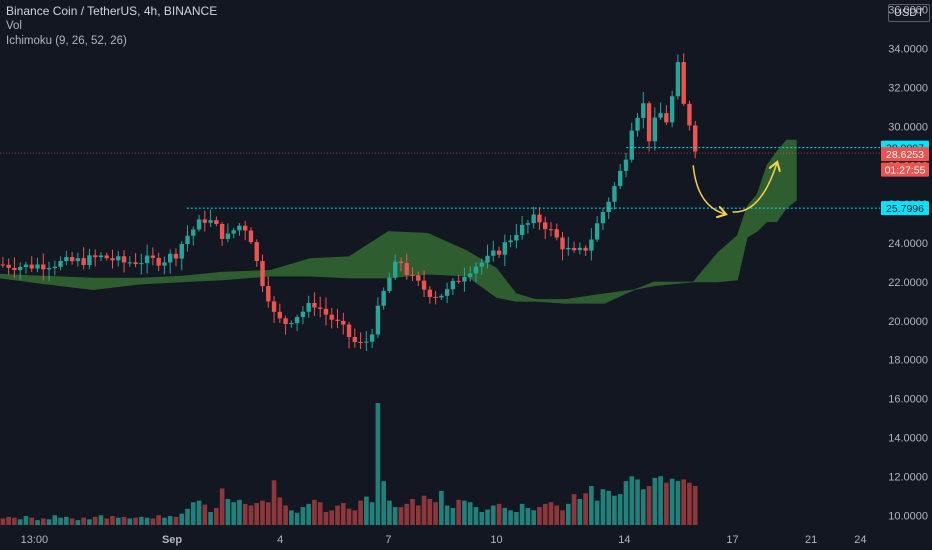 Image resolution: width=932 pixels, height=550 pixels. I want to click on y-axis-tick-label: 10.0000, so click(908, 516).